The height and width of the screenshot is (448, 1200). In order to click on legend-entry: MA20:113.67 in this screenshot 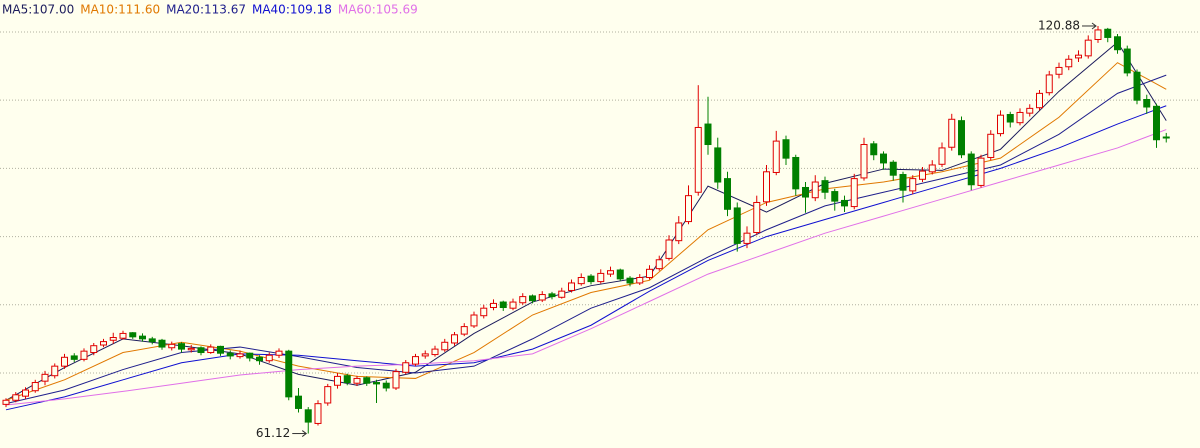, I will do `click(206, 10)`.